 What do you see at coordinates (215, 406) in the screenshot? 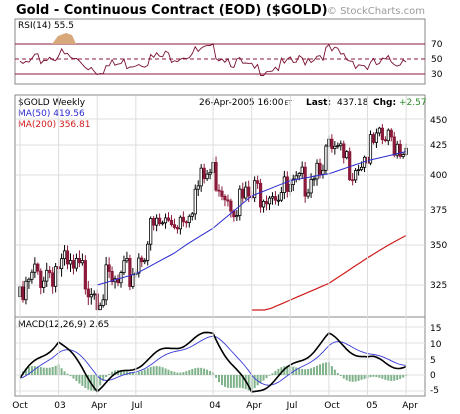
I see `x-tick-04: 04` at bounding box center [215, 406].